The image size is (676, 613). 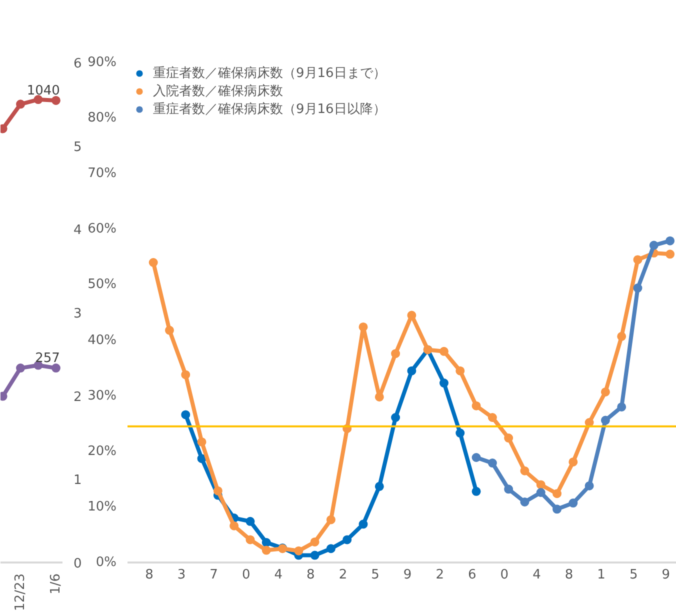 What do you see at coordinates (56, 584) in the screenshot?
I see `x-tick-label: 1/6` at bounding box center [56, 584].